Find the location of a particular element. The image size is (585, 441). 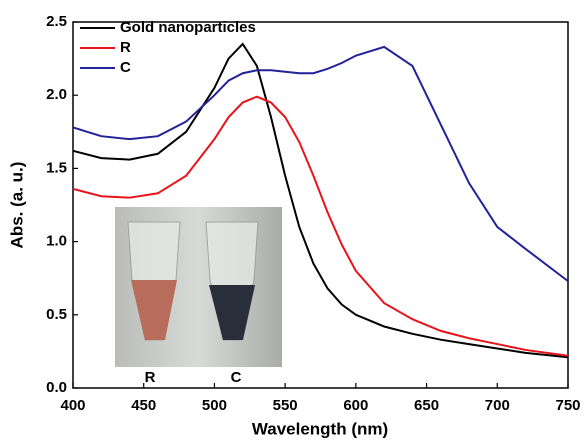

y-tick-label: 2.0 is located at coordinates (56, 94).